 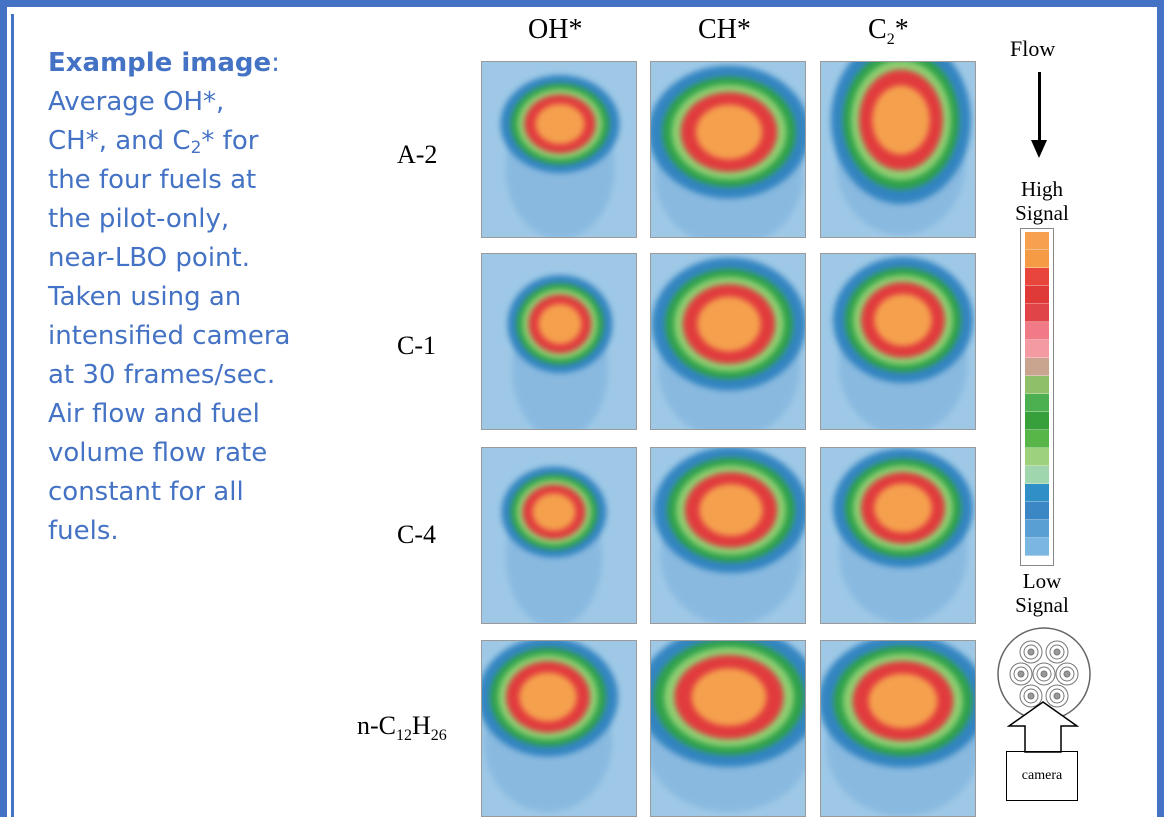 What do you see at coordinates (724, 29) in the screenshot?
I see `column-header-ch: CH*` at bounding box center [724, 29].